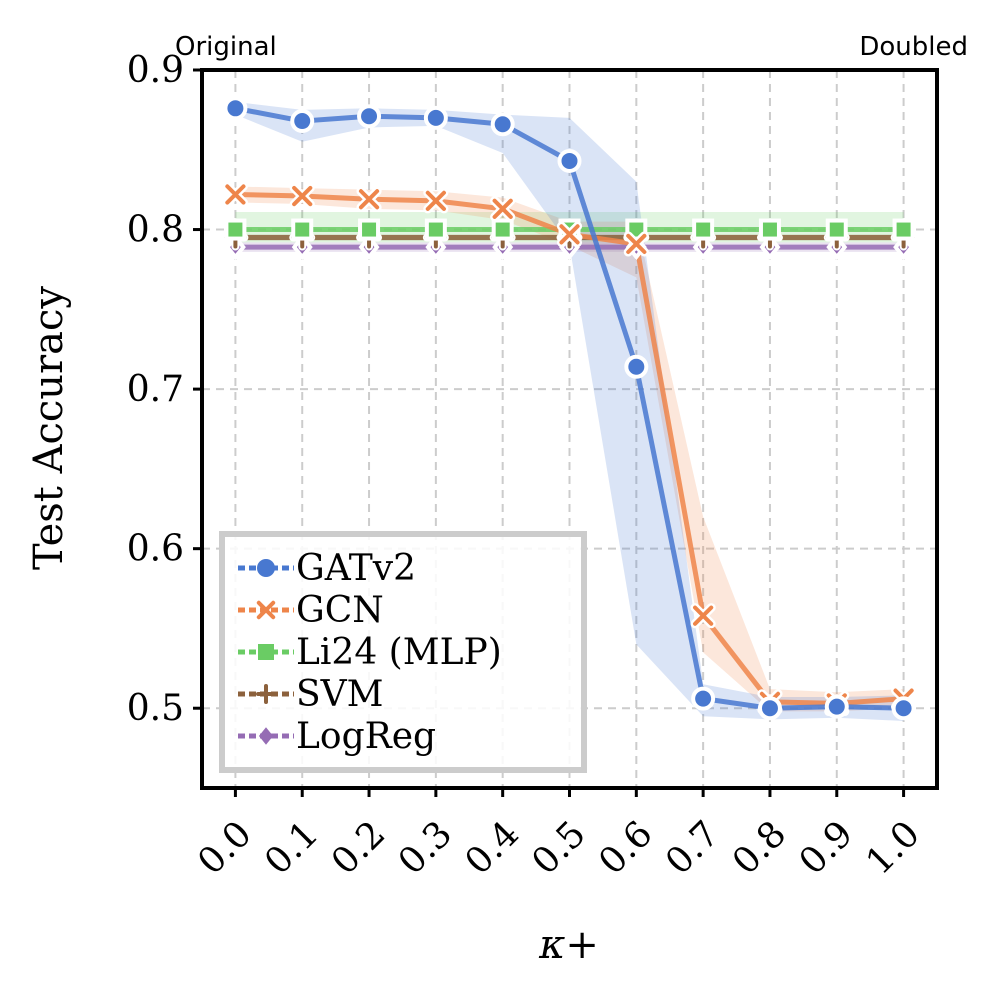 The image size is (997, 997). I want to click on legend-label: GATv2, so click(356, 568).